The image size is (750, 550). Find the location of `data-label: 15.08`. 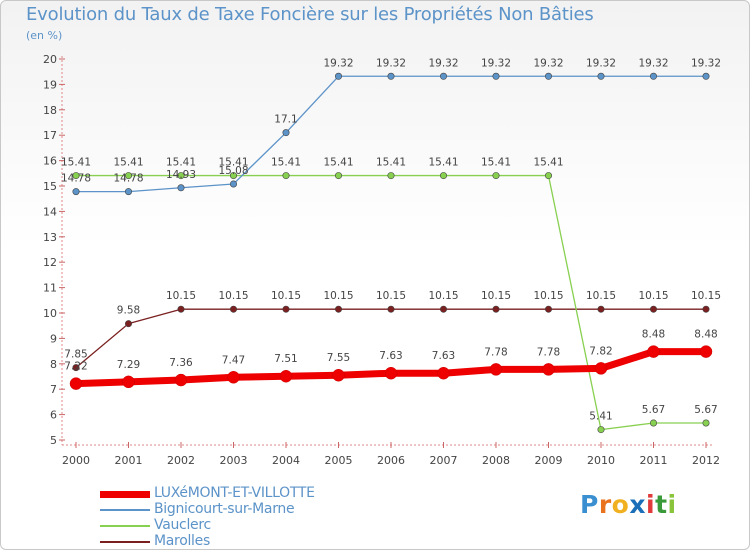

data-label: 15.08 is located at coordinates (233, 171).